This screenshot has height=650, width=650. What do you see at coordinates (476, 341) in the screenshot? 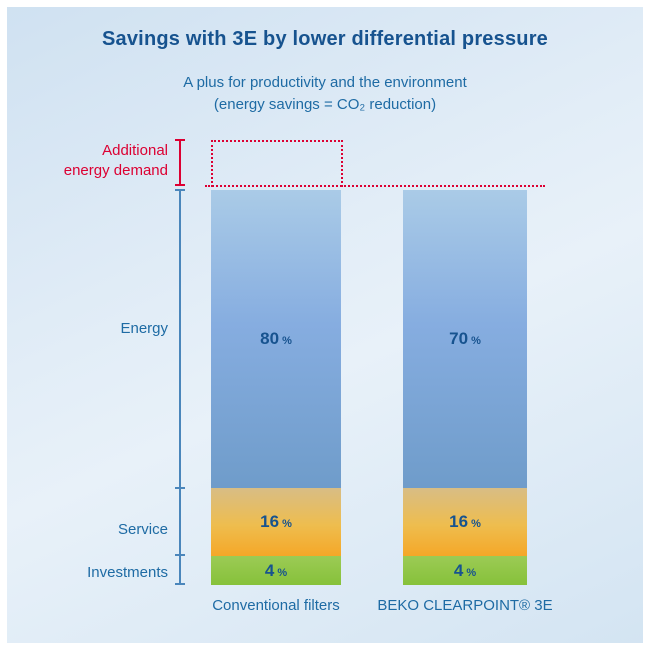
I see `bar2-energy-unit: %` at bounding box center [476, 341].